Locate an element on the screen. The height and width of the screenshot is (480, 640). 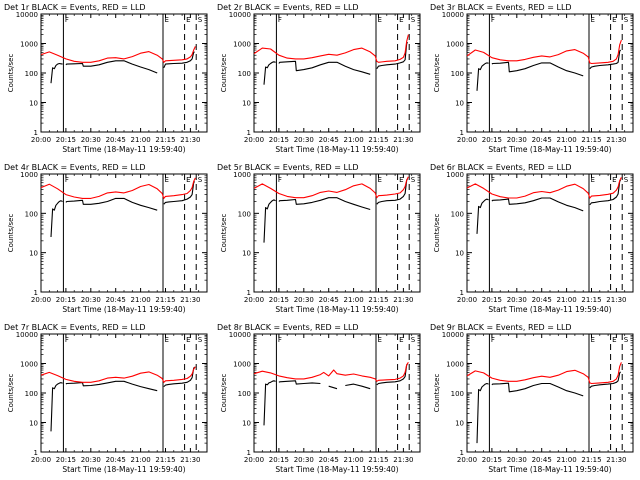
panel-title: Det 6r BLACK = Events, RED = LLD is located at coordinates (501, 167).